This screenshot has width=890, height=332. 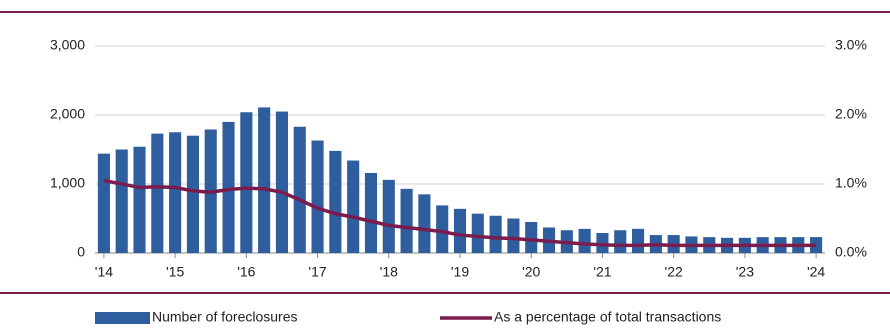 I want to click on y-tick-label: 3,000, so click(x=67, y=45).